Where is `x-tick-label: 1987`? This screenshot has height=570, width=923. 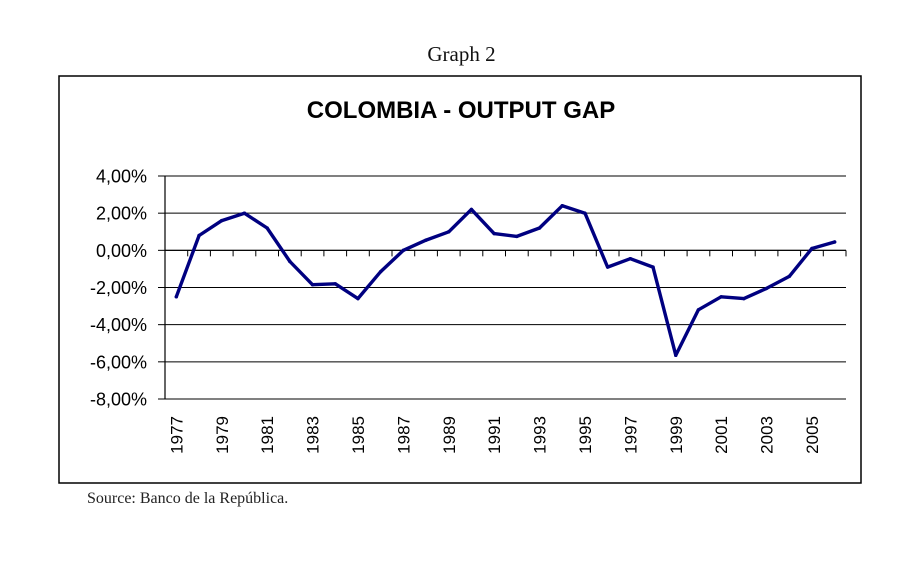
x-tick-label: 1987 is located at coordinates (403, 435).